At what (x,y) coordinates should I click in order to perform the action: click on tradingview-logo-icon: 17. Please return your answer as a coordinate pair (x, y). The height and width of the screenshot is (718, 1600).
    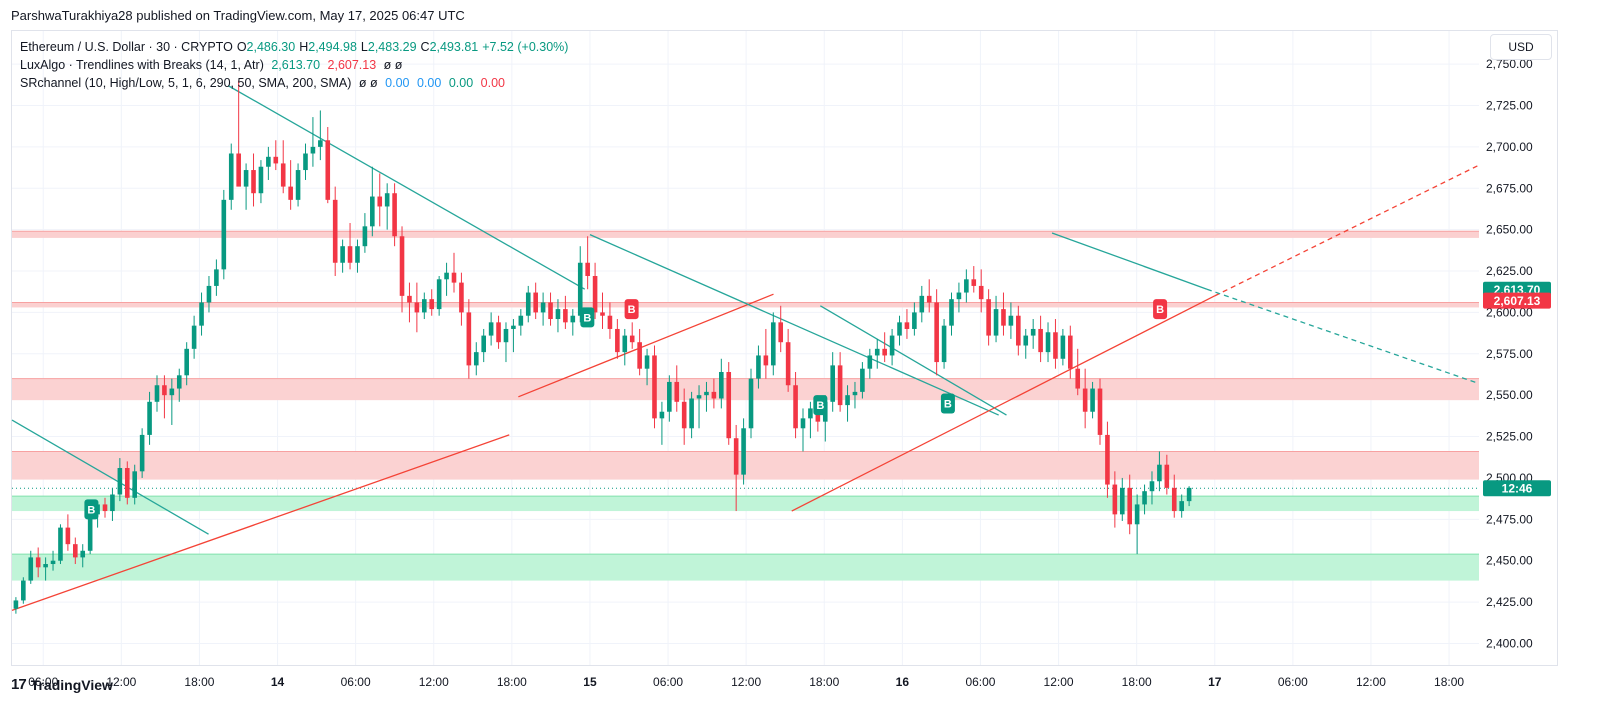
    Looking at the image, I should click on (19, 684).